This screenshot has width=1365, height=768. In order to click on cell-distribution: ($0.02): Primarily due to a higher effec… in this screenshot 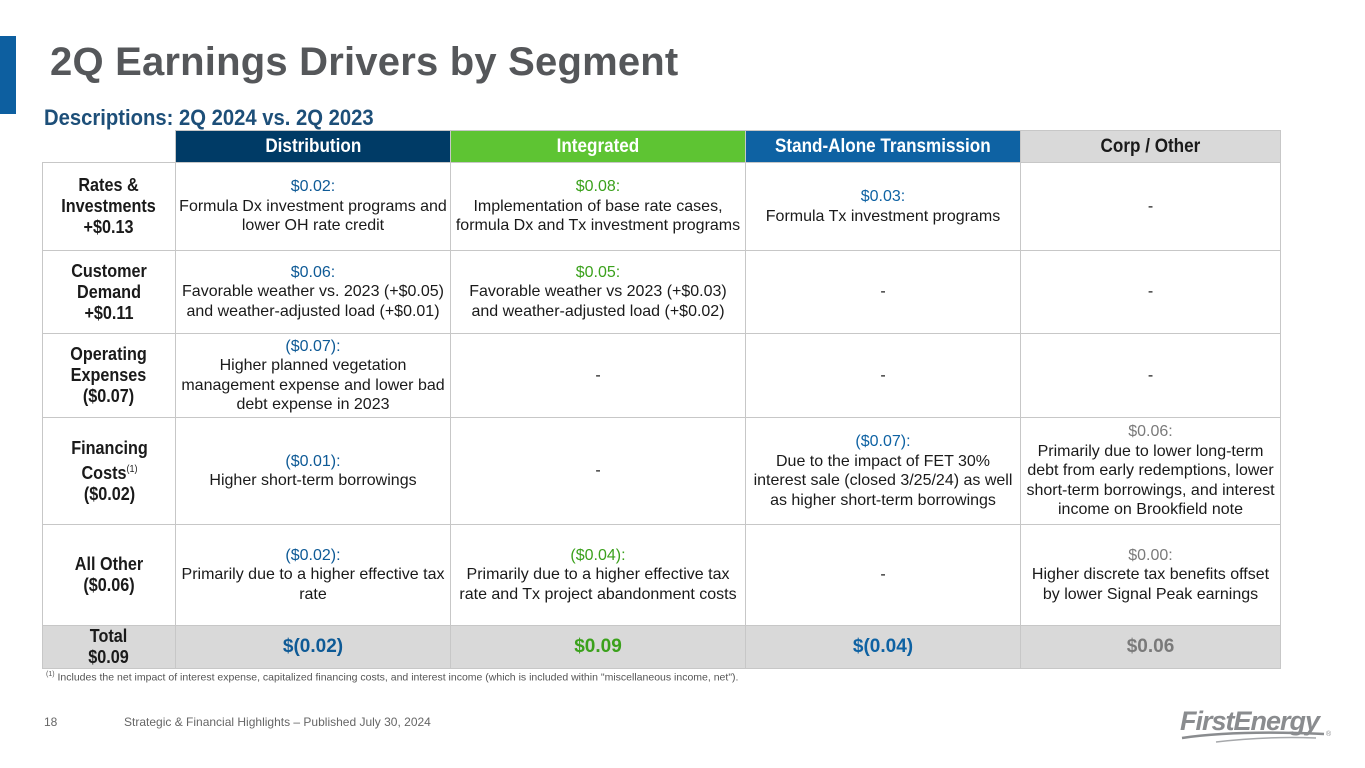, I will do `click(313, 575)`.